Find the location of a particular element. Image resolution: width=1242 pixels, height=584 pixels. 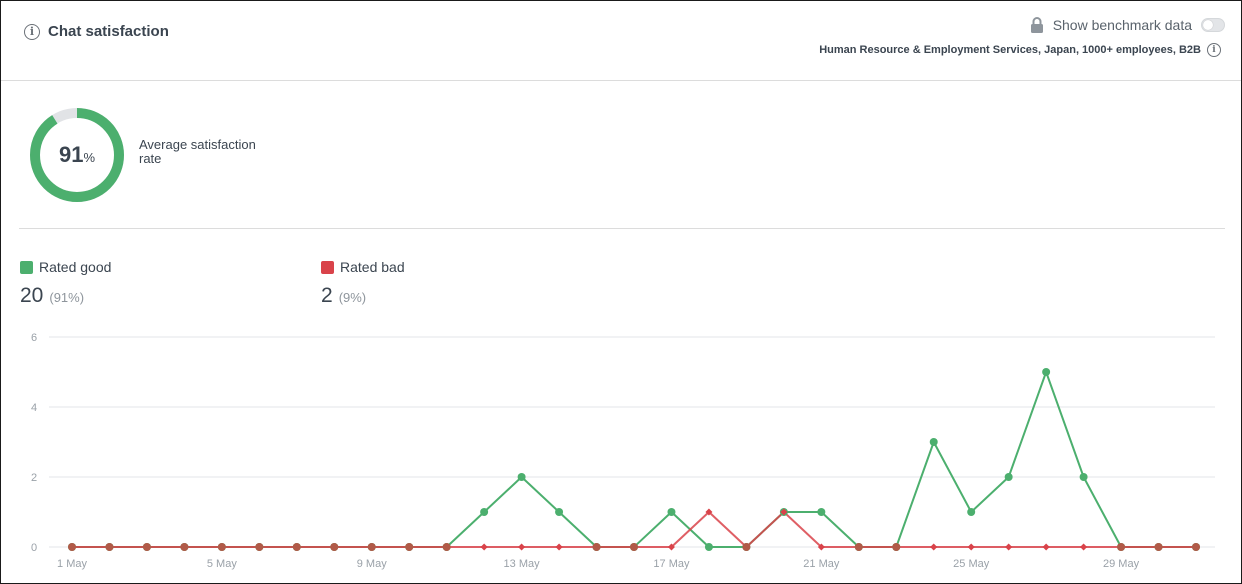

rate-unit: % is located at coordinates (89, 157).